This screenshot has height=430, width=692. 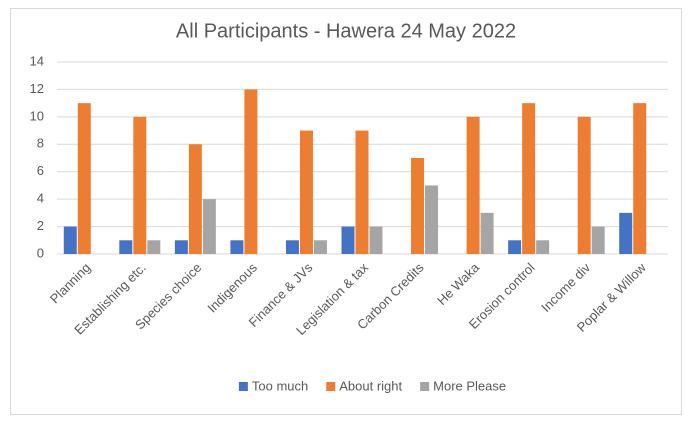 I want to click on y-tick-label: 10, so click(x=37, y=115).